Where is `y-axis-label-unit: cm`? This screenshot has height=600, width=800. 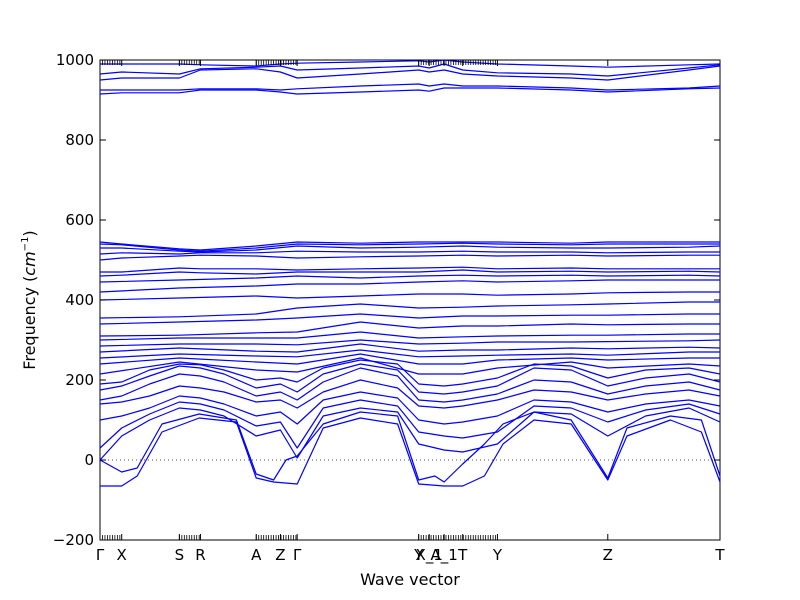
y-axis-label-unit: cm is located at coordinates (29, 263).